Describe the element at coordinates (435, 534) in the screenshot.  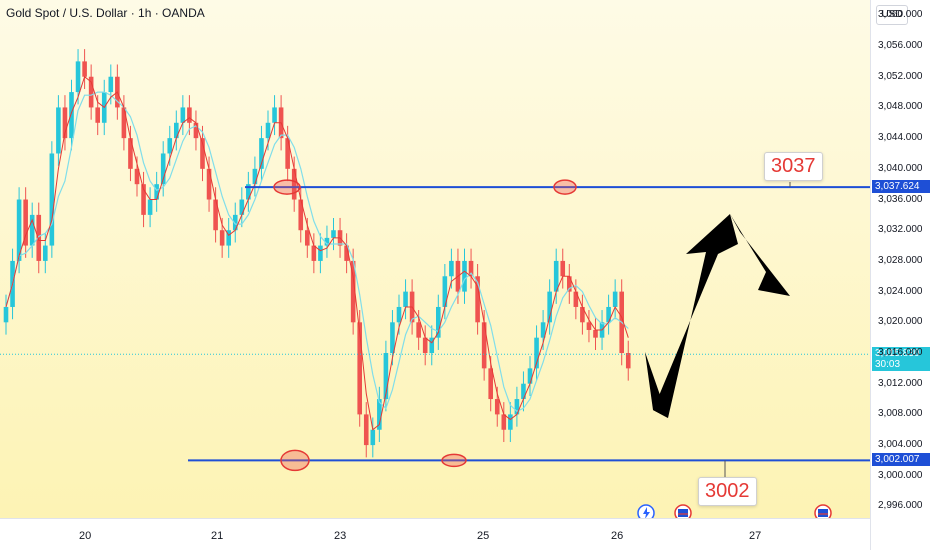
I see `time-axis` at that location.